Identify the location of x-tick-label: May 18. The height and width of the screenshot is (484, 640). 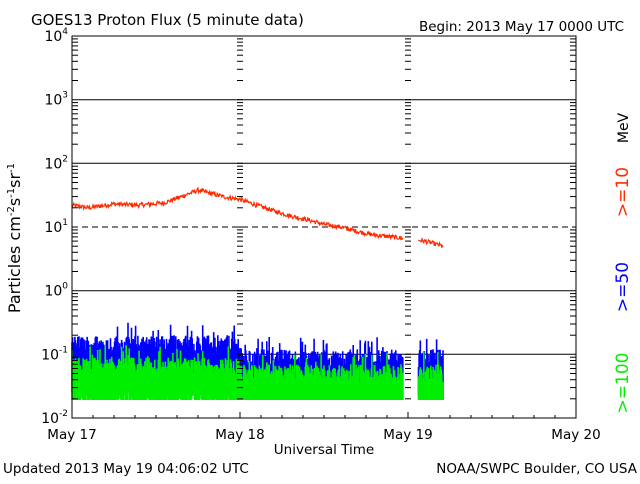
(239, 435).